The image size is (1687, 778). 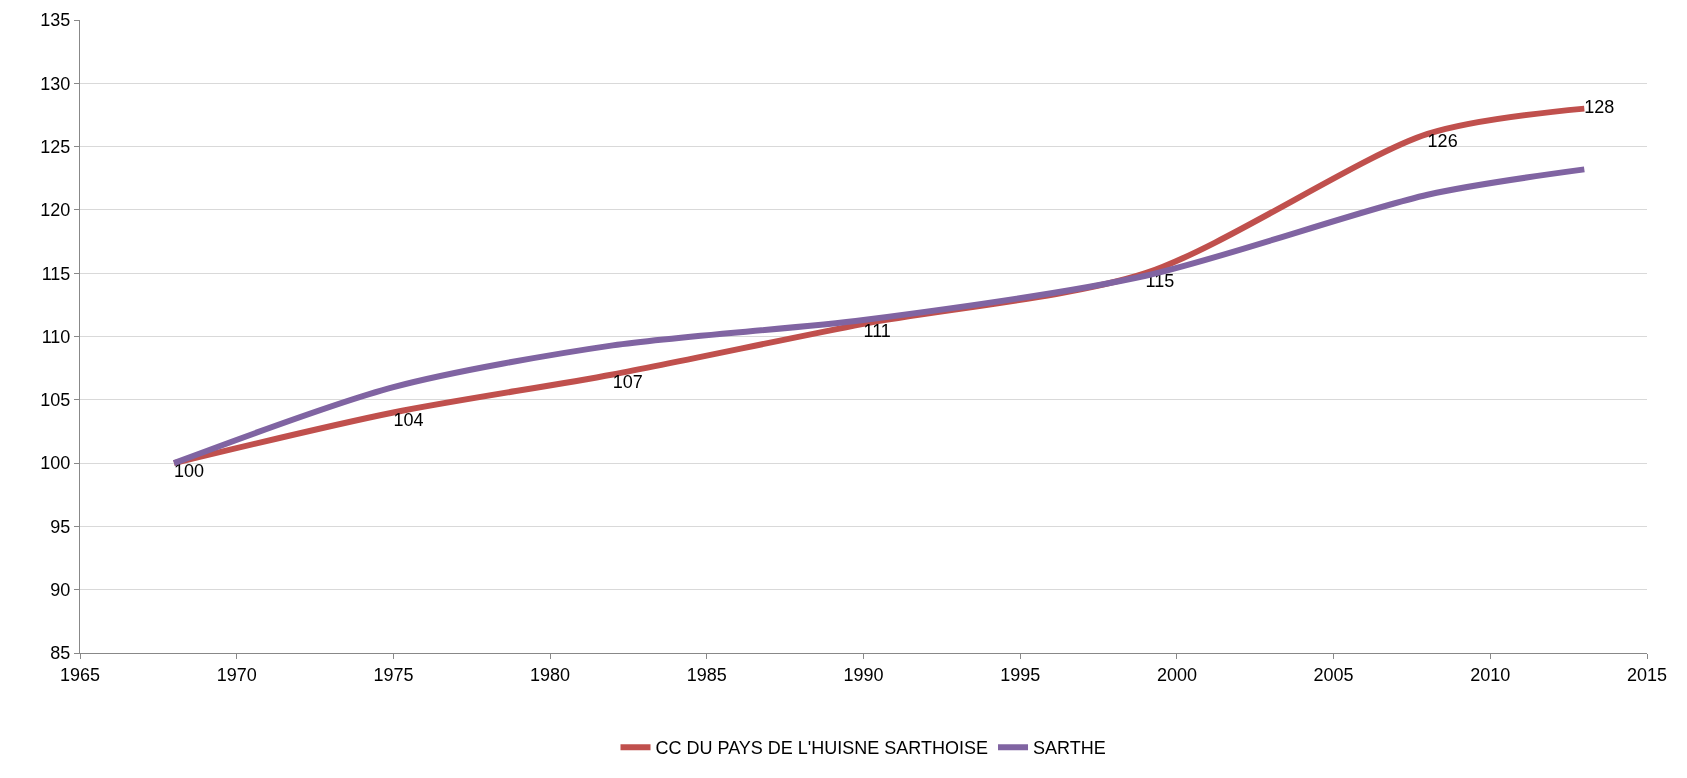 I want to click on data-label: 104, so click(x=408, y=419).